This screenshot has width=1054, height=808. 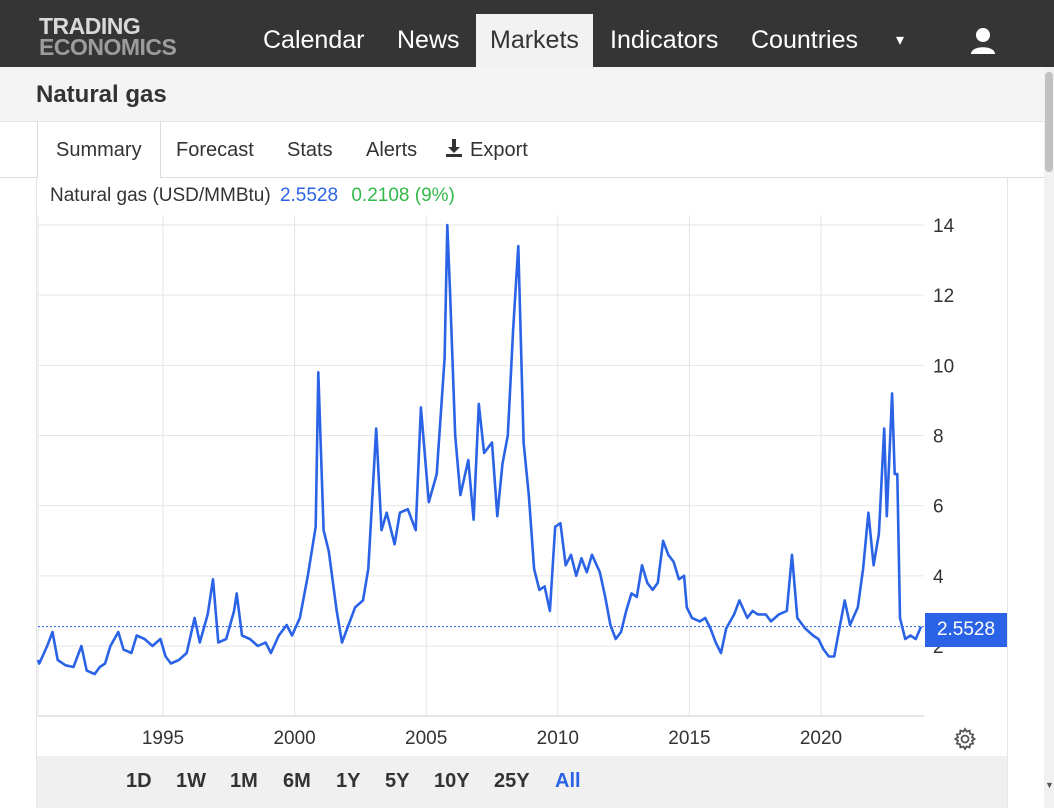 I want to click on x-tick-label: 2005, so click(x=426, y=738).